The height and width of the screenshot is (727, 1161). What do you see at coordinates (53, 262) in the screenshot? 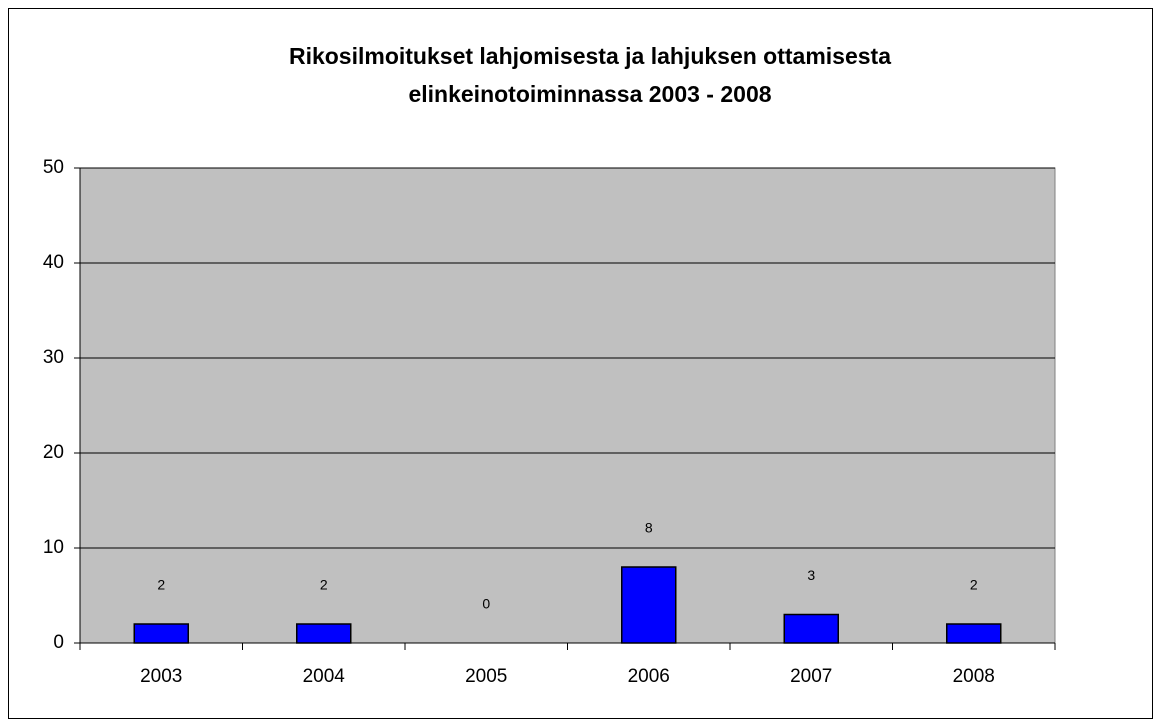
I see `y-tick-label: 40` at bounding box center [53, 262].